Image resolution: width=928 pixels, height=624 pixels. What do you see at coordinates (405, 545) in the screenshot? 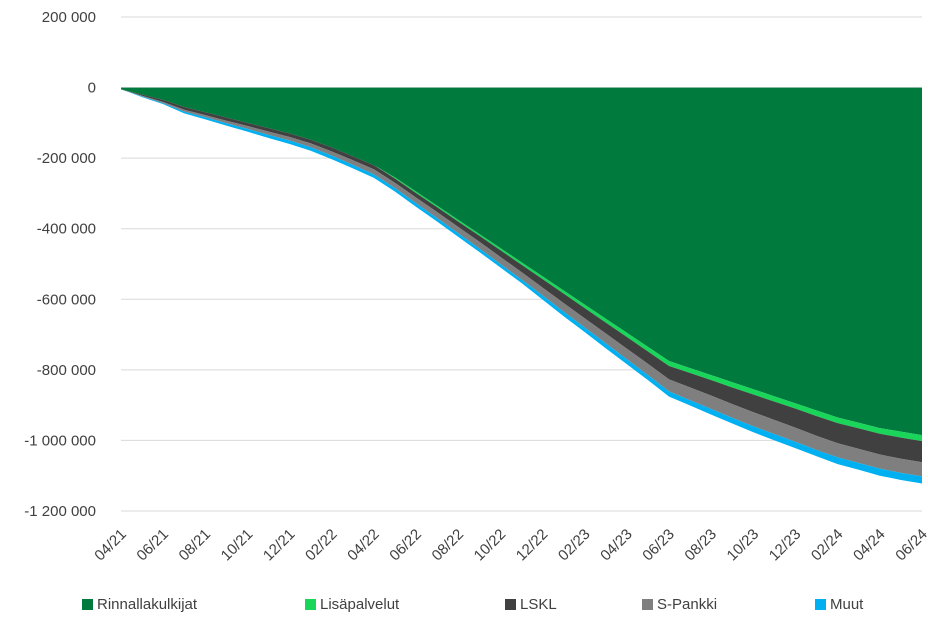
I see `x-tick-label: 06/22` at bounding box center [405, 545].